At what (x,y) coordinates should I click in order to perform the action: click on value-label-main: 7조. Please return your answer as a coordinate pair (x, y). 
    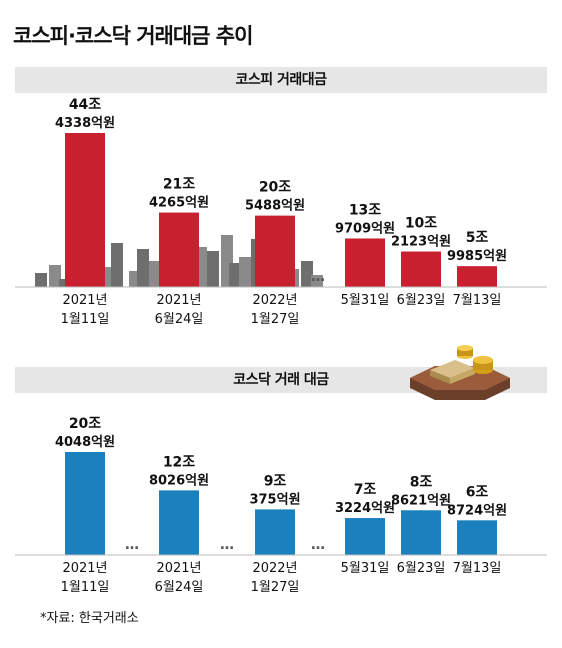
    Looking at the image, I should click on (365, 490).